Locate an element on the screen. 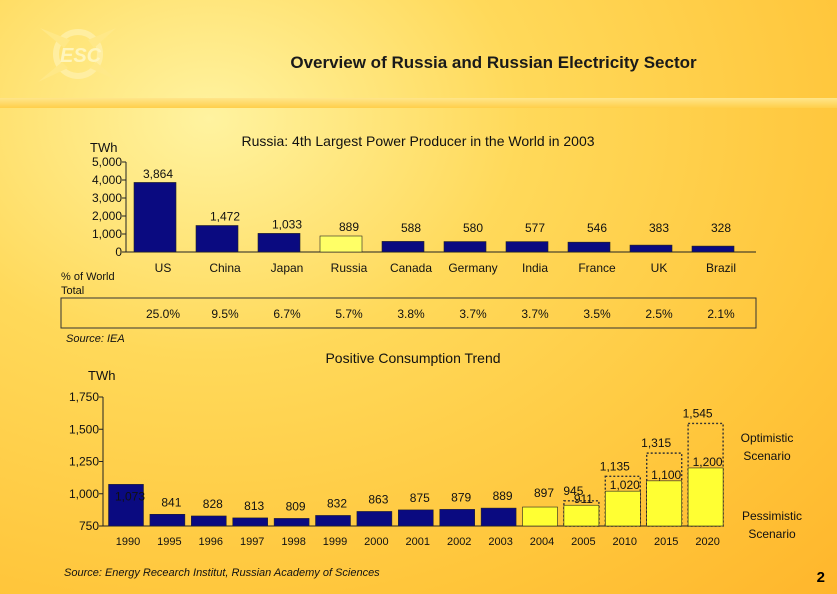  top-value-label: 546 is located at coordinates (597, 228).